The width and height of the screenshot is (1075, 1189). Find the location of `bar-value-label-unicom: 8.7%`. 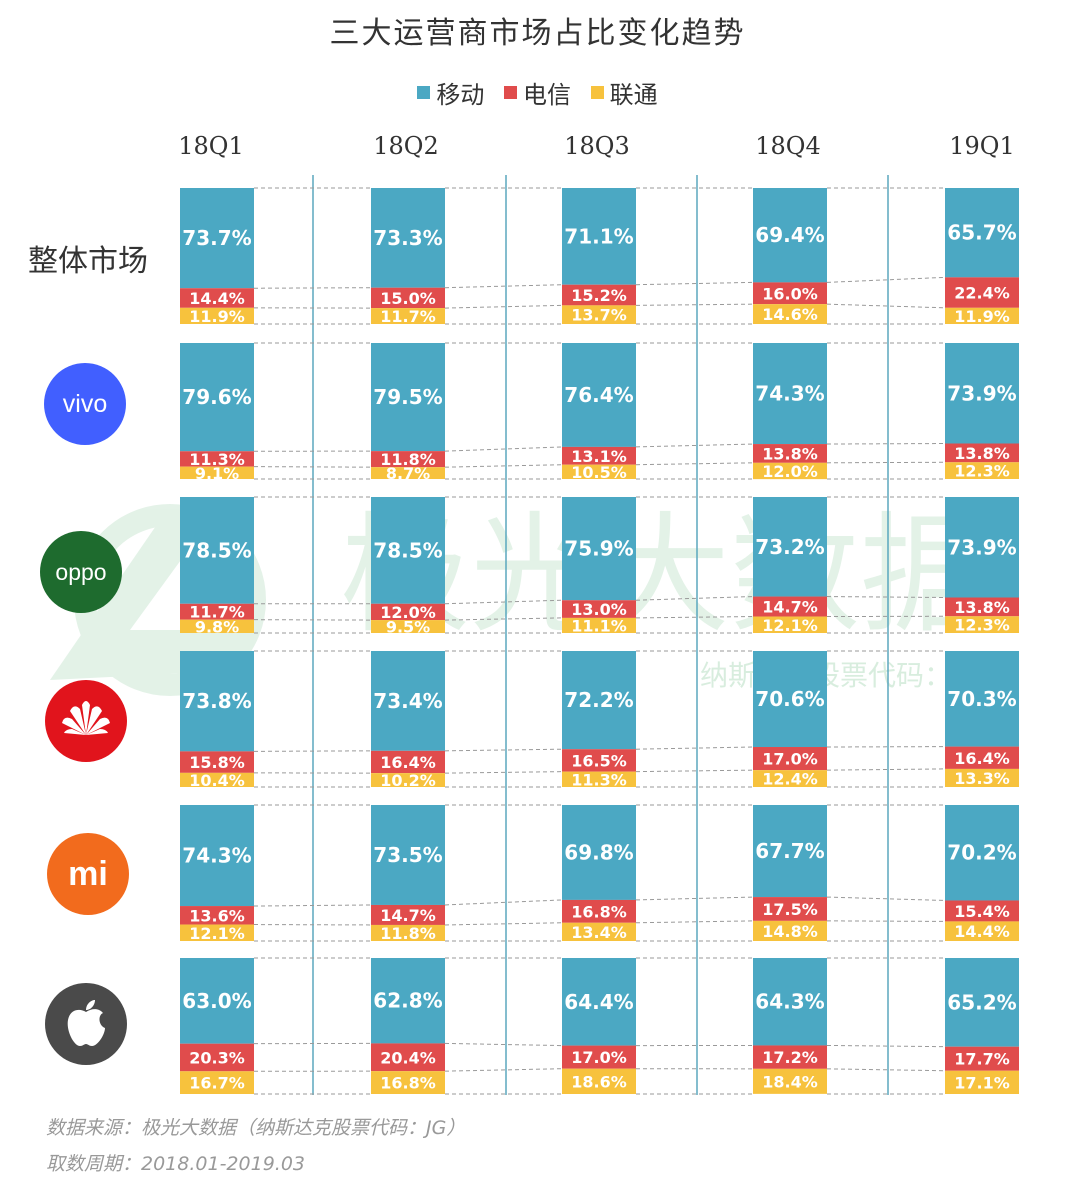

bar-value-label-unicom: 8.7% is located at coordinates (408, 473).